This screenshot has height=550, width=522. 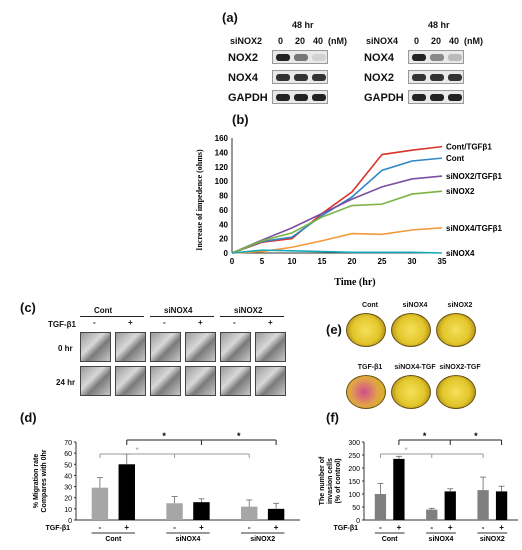 I want to click on y-tick-label: 30, so click(x=68, y=488).